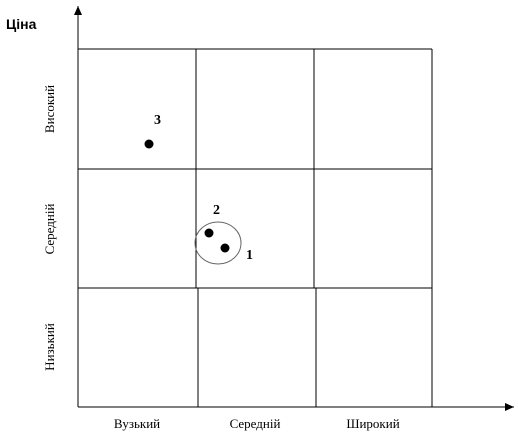 This screenshot has width=518, height=441. Describe the element at coordinates (157, 120) in the screenshot. I see `point-label: 3` at that location.